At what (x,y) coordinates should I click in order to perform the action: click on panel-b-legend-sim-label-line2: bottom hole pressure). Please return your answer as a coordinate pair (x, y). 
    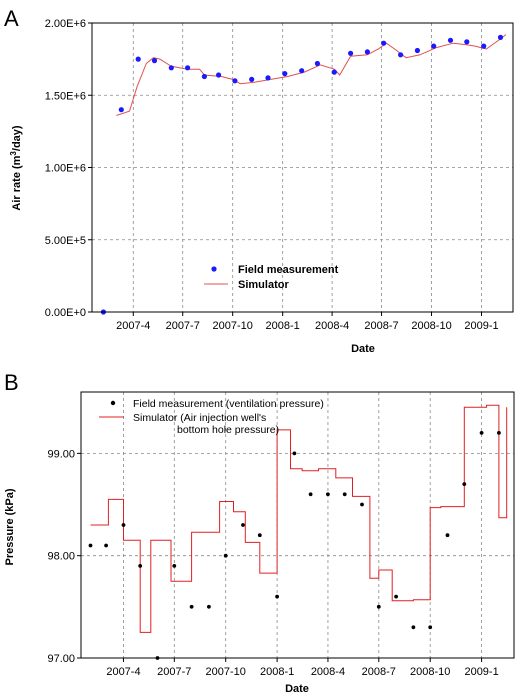
    Looking at the image, I should click on (228, 430).